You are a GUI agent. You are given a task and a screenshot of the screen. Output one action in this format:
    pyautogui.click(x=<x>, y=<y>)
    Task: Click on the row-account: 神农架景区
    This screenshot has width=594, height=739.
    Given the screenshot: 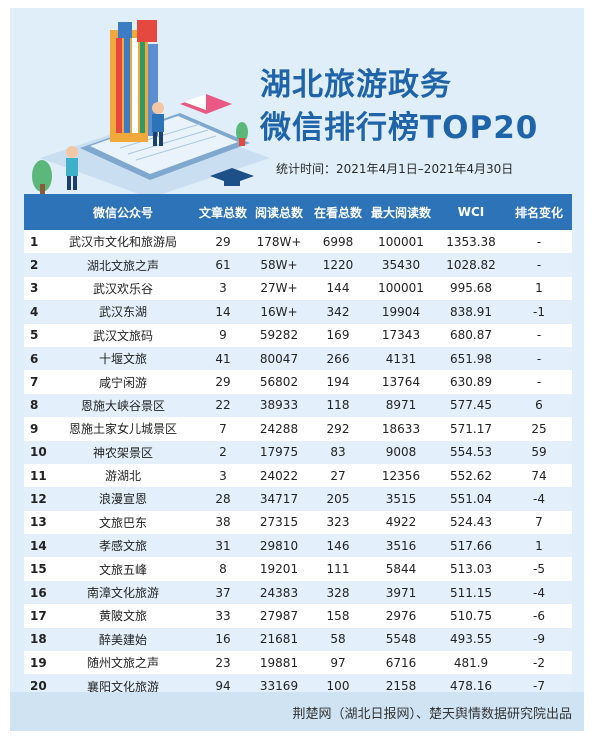 What is the action you would take?
    pyautogui.click(x=122, y=452)
    